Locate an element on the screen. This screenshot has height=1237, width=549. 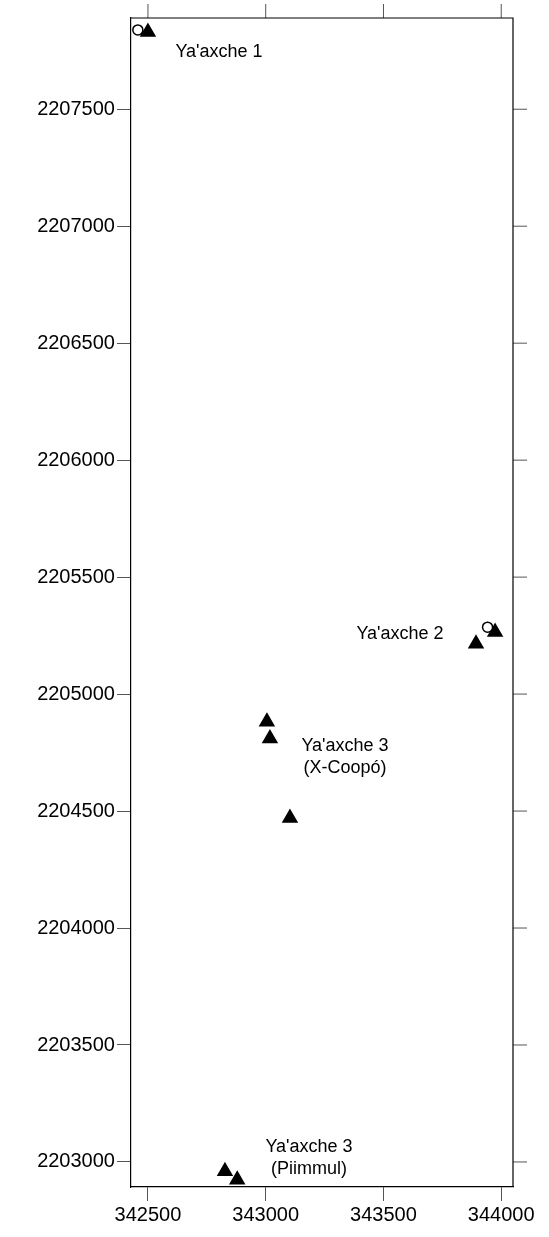
x-tick-label: 344000 is located at coordinates (501, 1213).